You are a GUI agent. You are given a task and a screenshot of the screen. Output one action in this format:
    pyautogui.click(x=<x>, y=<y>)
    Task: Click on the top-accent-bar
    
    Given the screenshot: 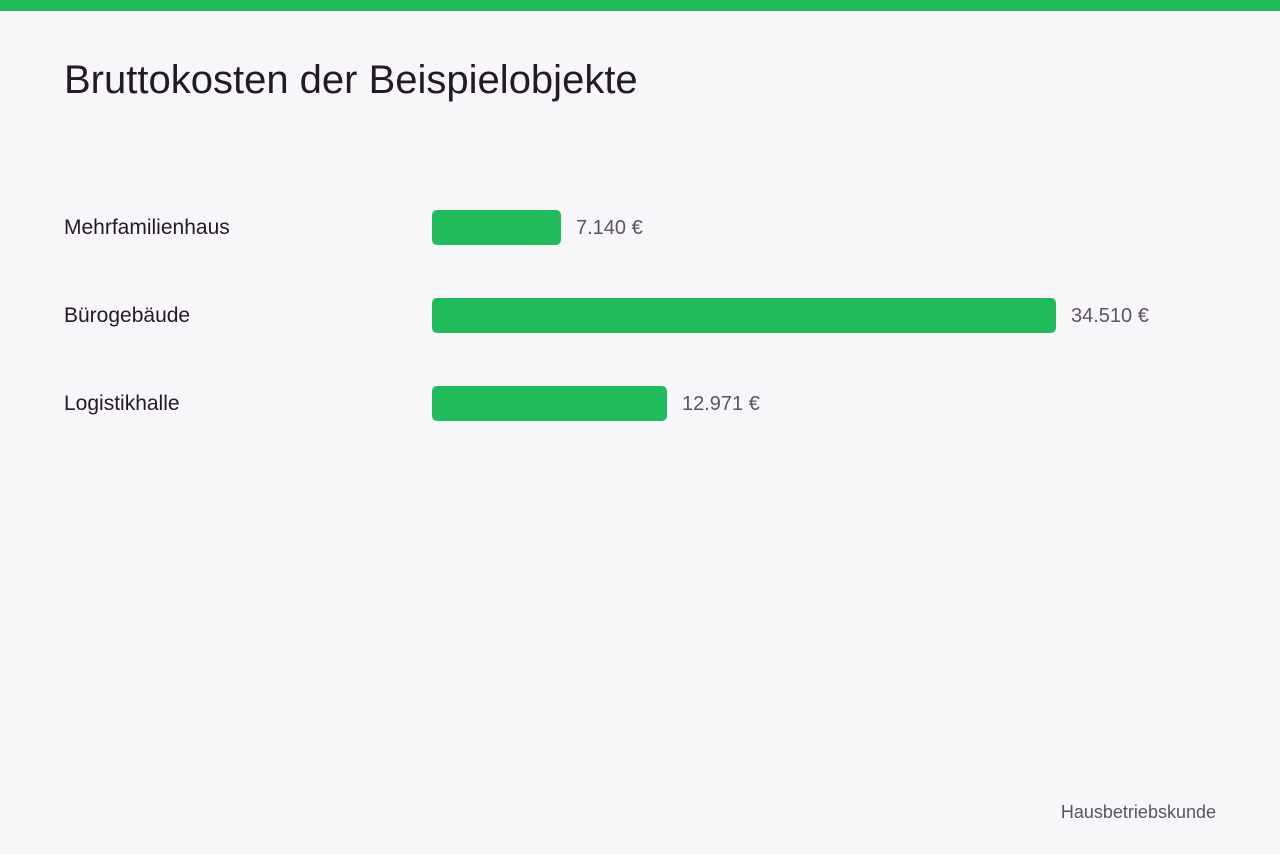 What is the action you would take?
    pyautogui.click(x=640, y=5)
    